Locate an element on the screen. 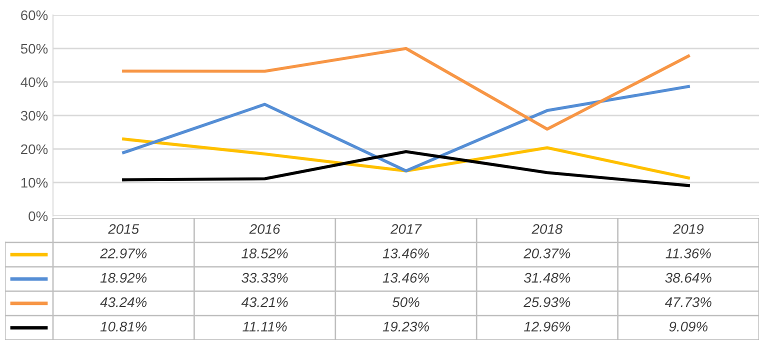 This screenshot has width=771, height=354. data-label: 9.09% is located at coordinates (688, 327).